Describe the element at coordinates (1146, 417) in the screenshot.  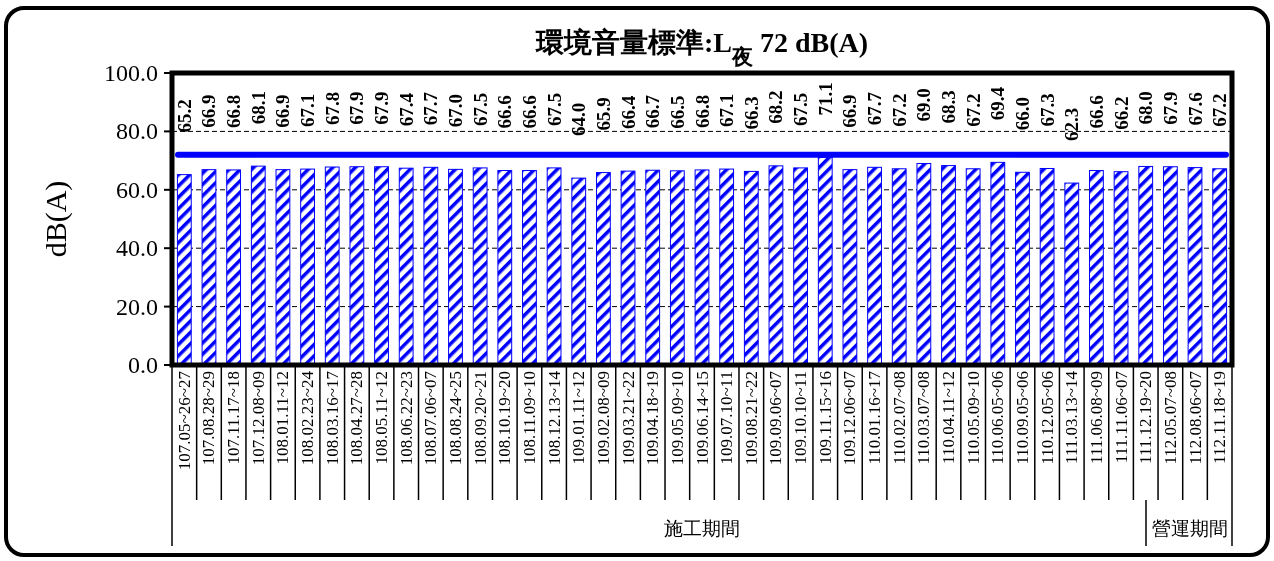
I see `x-tick-label: 111.12.19~20` at that location.